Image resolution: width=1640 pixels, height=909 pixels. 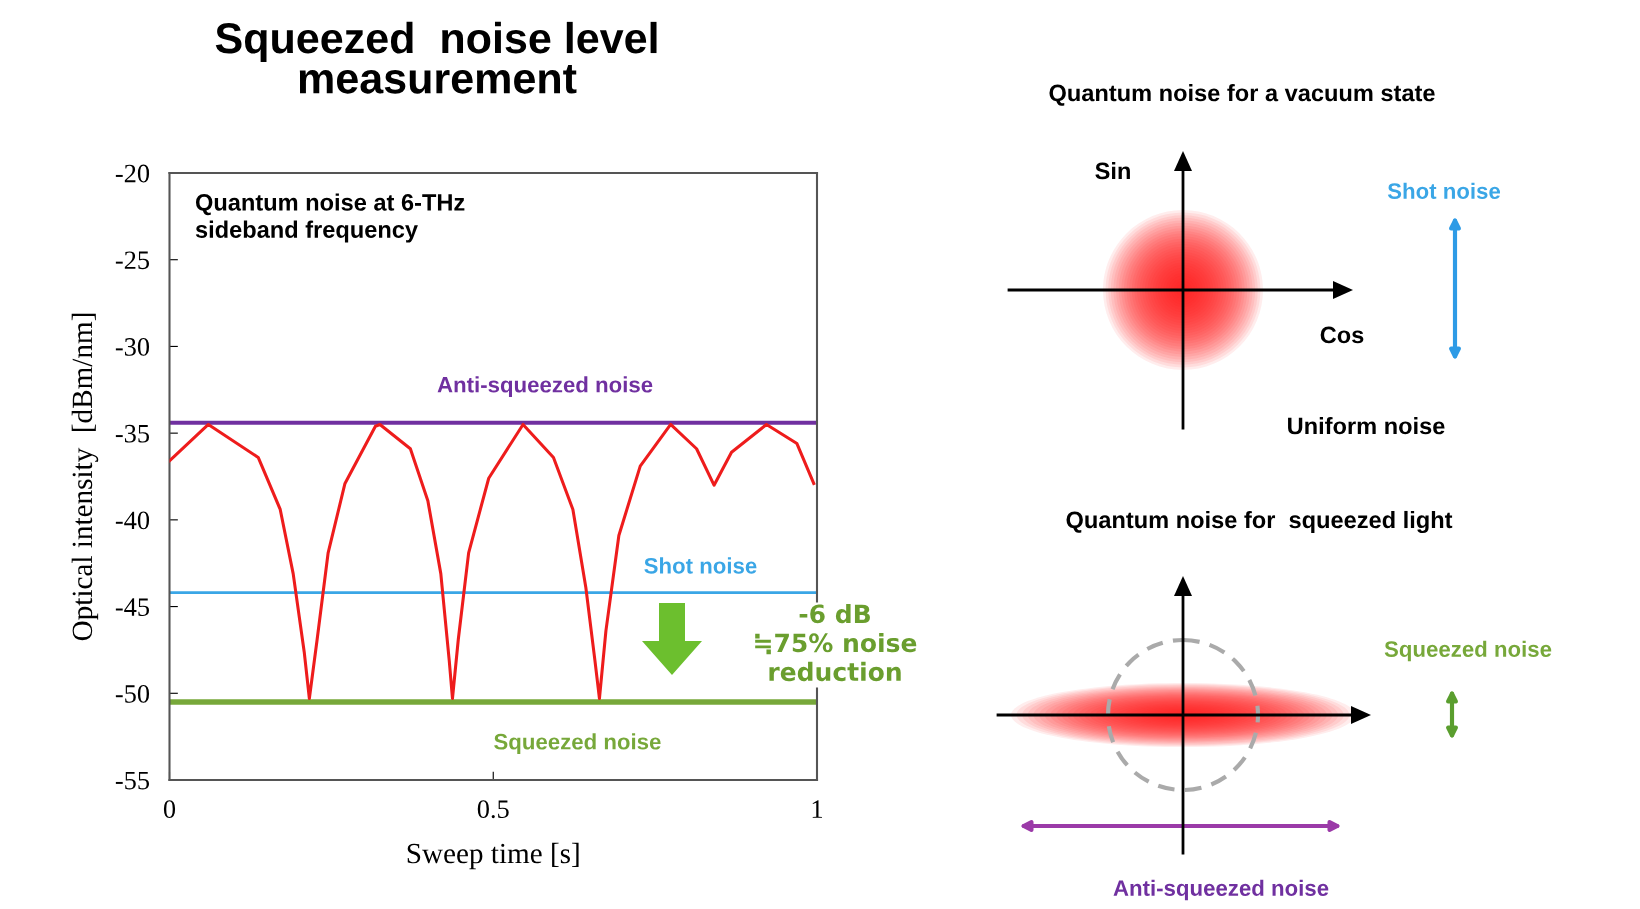 I want to click on x-tick-label: 0, so click(x=169, y=809).